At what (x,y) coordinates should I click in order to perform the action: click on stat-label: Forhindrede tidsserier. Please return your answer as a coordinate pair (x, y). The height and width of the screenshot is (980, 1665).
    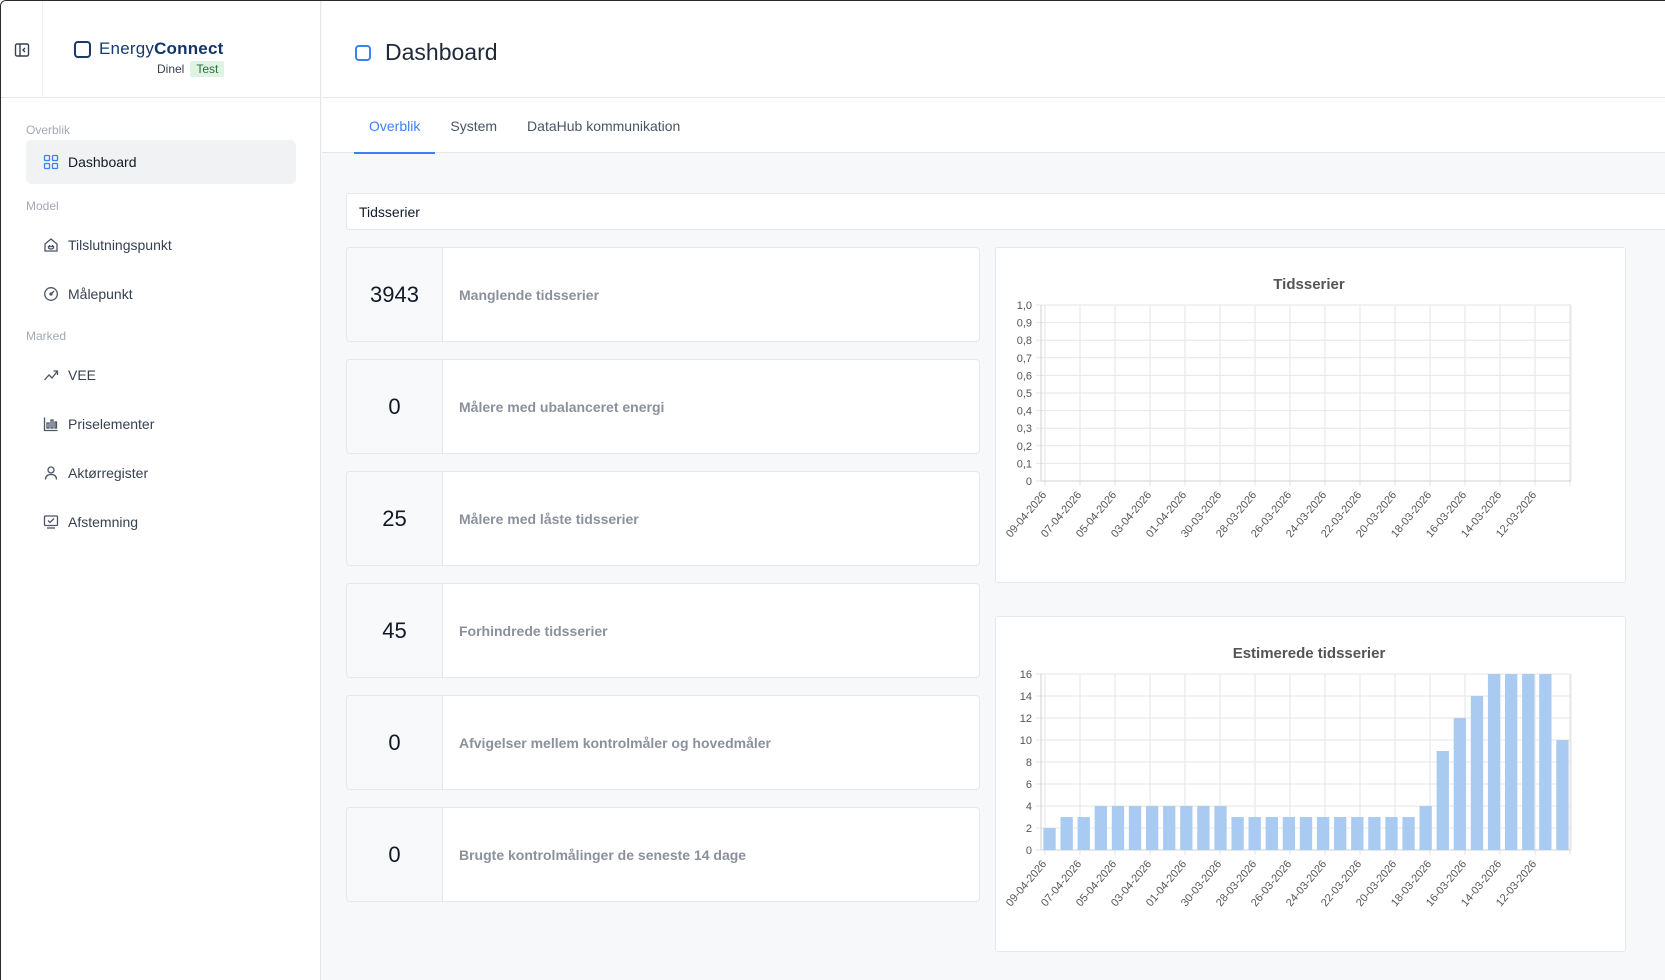
    Looking at the image, I should click on (533, 630).